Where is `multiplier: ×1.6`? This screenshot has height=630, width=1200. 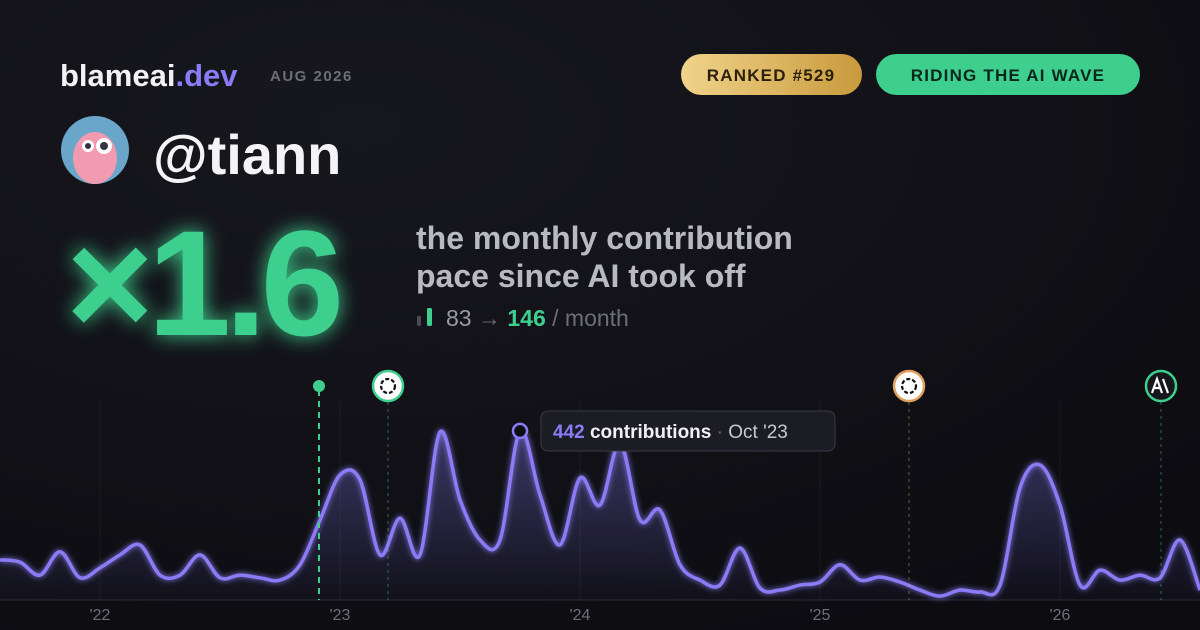
multiplier: ×1.6 is located at coordinates (202, 283).